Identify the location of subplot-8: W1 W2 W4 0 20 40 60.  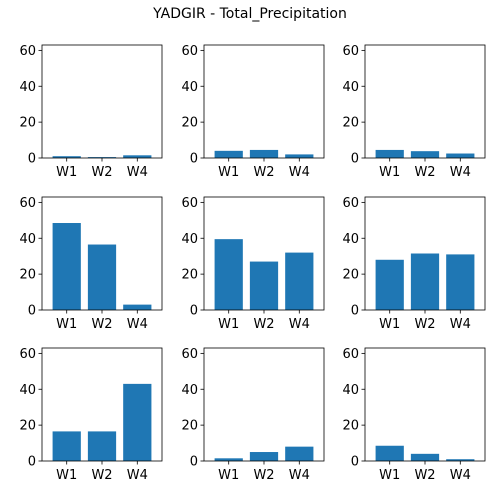
(253, 415).